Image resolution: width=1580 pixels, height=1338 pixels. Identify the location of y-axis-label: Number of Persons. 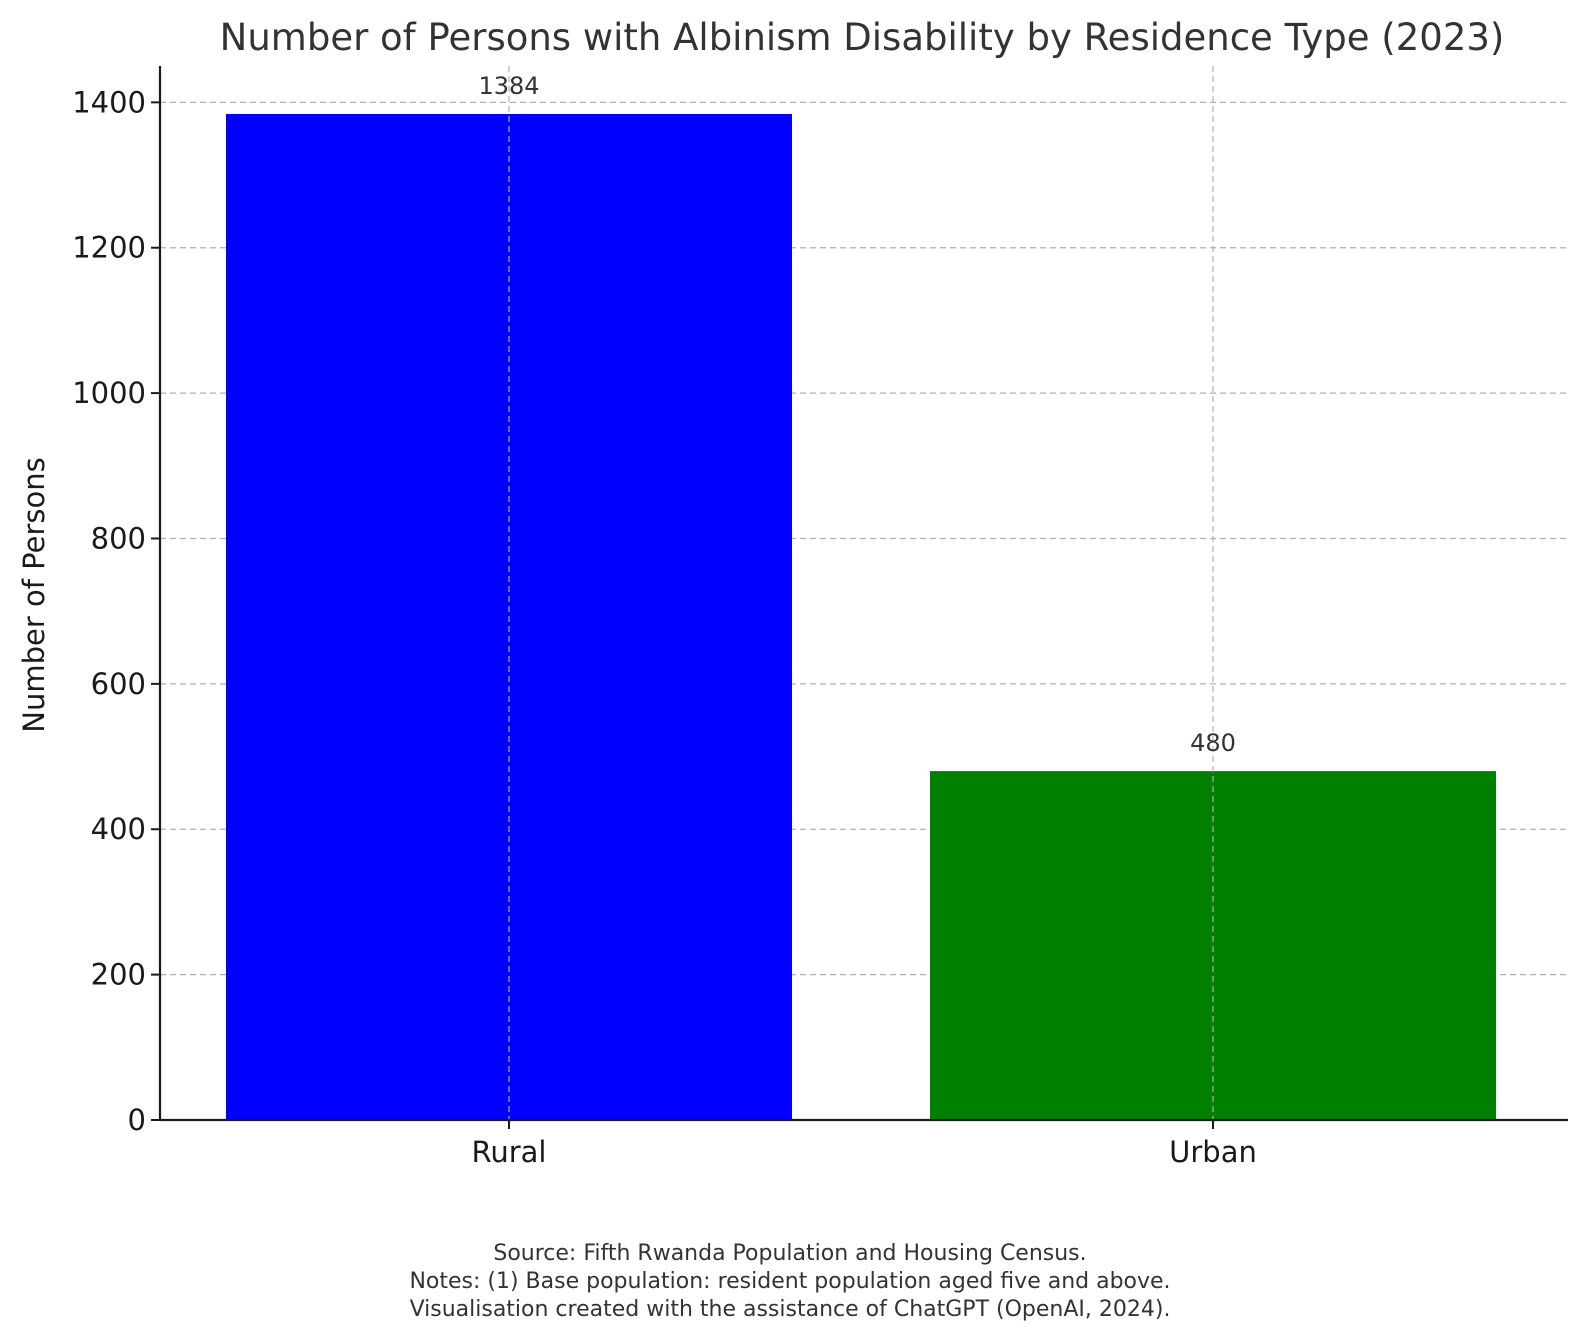
(34, 594).